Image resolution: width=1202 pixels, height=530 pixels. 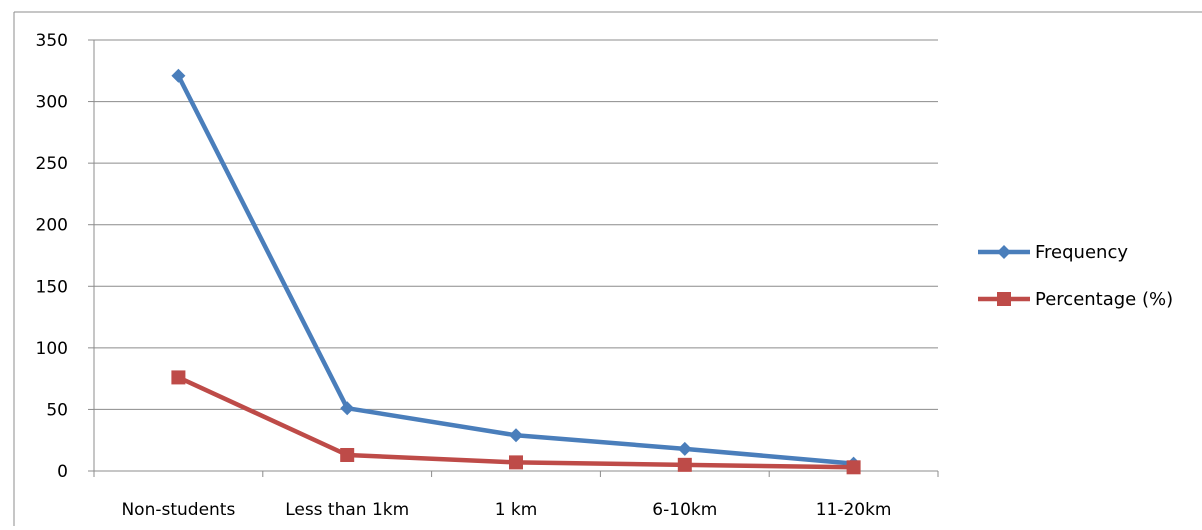 What do you see at coordinates (1081, 252) in the screenshot?
I see `legend-label: Frequency` at bounding box center [1081, 252].